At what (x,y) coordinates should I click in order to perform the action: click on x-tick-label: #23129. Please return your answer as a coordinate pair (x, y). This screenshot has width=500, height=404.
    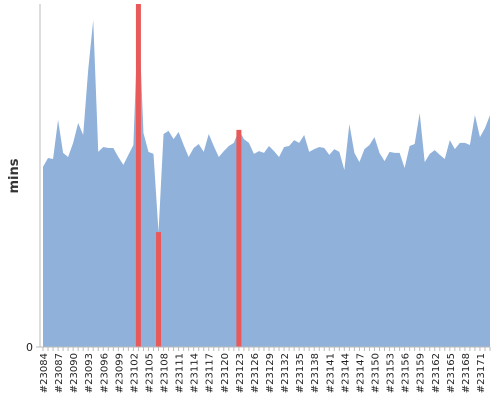
    Looking at the image, I should click on (270, 373).